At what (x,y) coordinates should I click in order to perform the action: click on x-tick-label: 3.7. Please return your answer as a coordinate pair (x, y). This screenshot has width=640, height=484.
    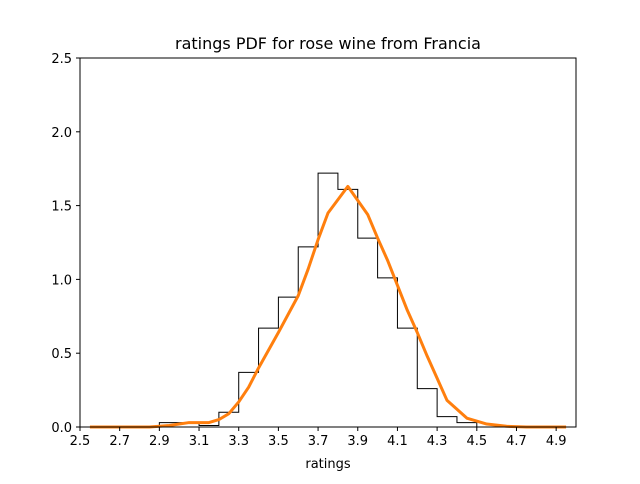
    Looking at the image, I should click on (318, 441).